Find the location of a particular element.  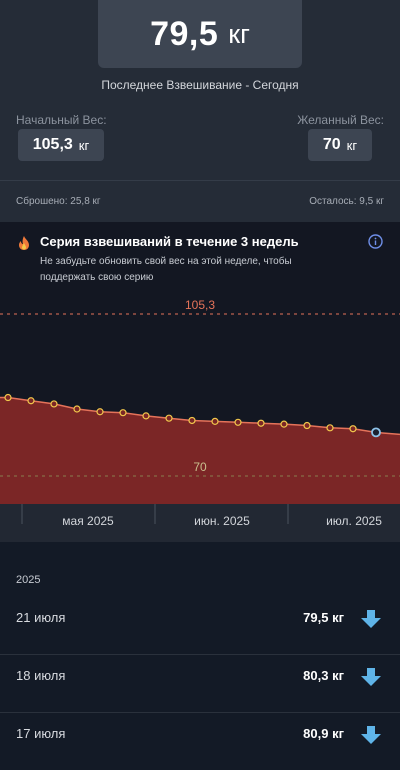

x-tick-label: мая 2025 is located at coordinates (88, 521).